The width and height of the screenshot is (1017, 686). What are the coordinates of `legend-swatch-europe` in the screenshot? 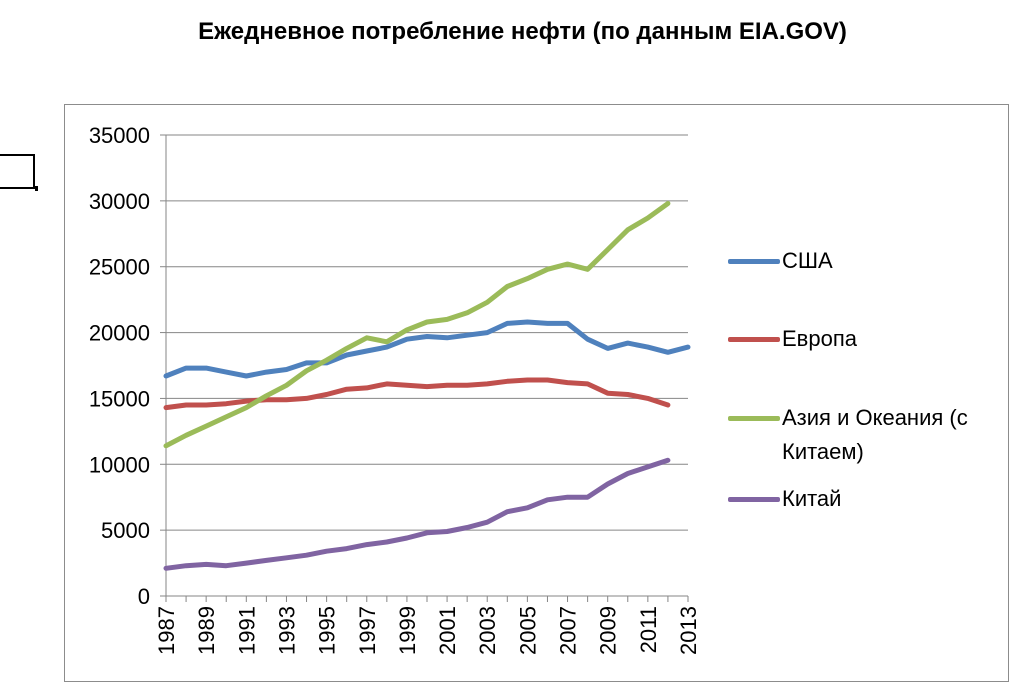 It's located at (754, 339).